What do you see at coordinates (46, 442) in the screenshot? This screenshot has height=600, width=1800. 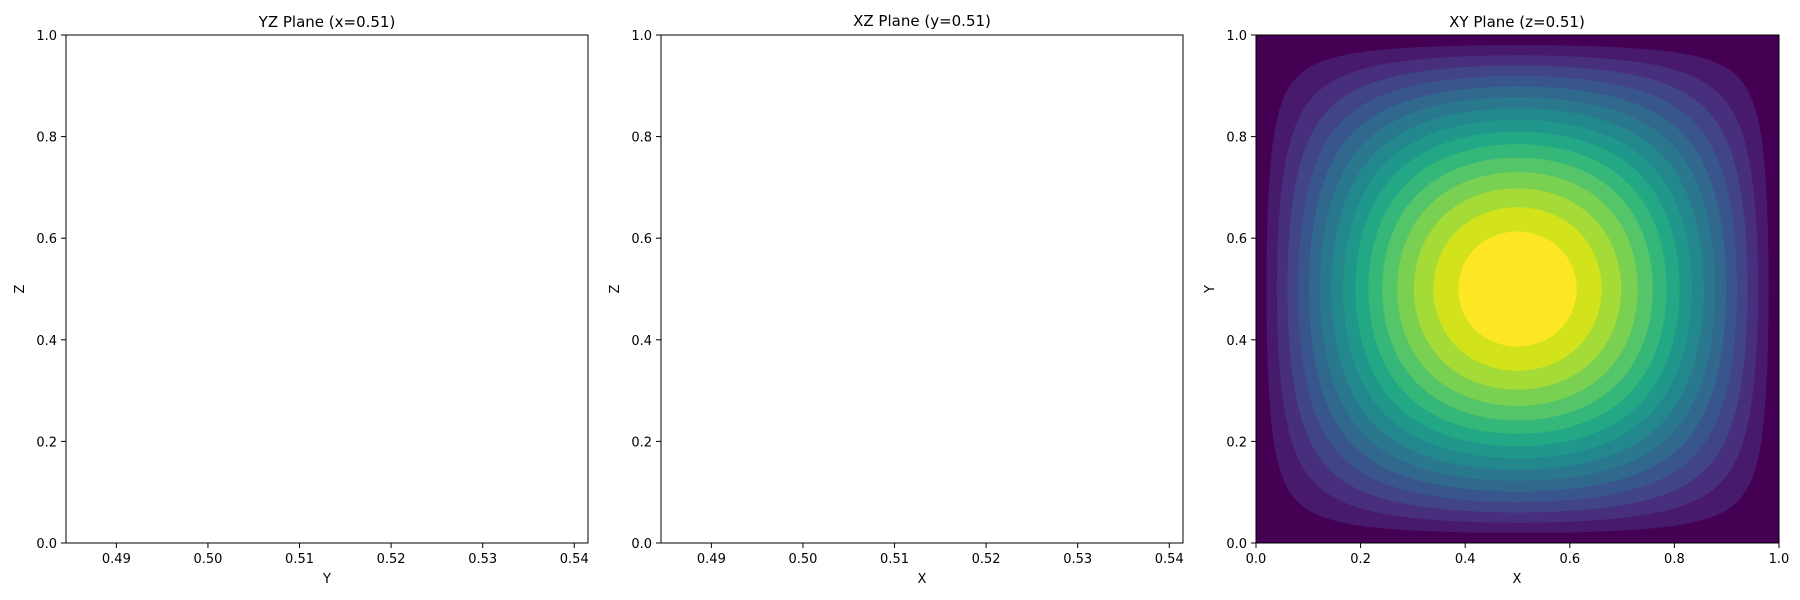 I see `yz-ytick-label: 0.2` at bounding box center [46, 442].